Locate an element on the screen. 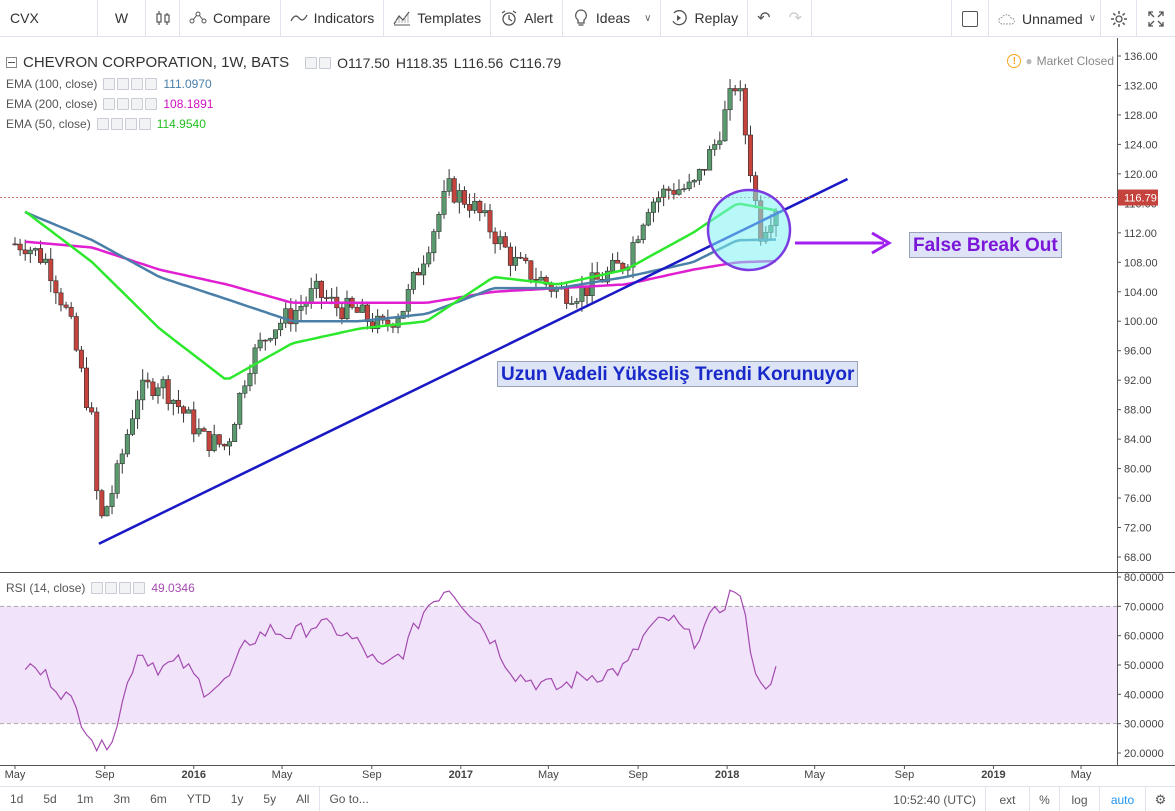 The image size is (1175, 811). interval-button: W is located at coordinates (122, 18).